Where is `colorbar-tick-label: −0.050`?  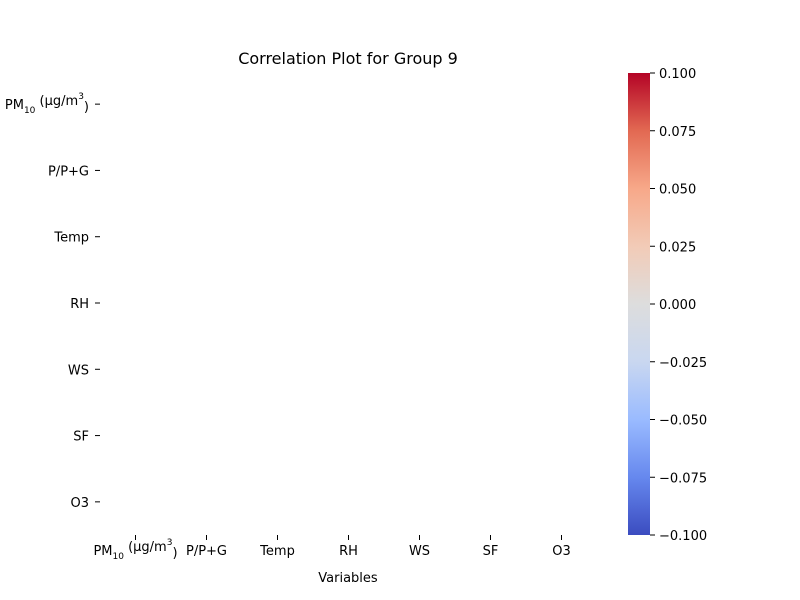 colorbar-tick-label: −0.050 is located at coordinates (683, 421).